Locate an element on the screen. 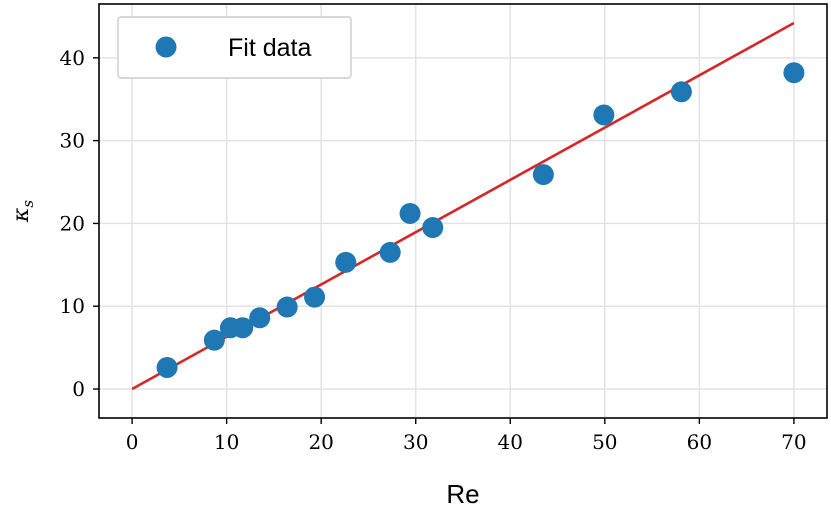 The width and height of the screenshot is (831, 514). x-tick-label: 60 is located at coordinates (699, 442).